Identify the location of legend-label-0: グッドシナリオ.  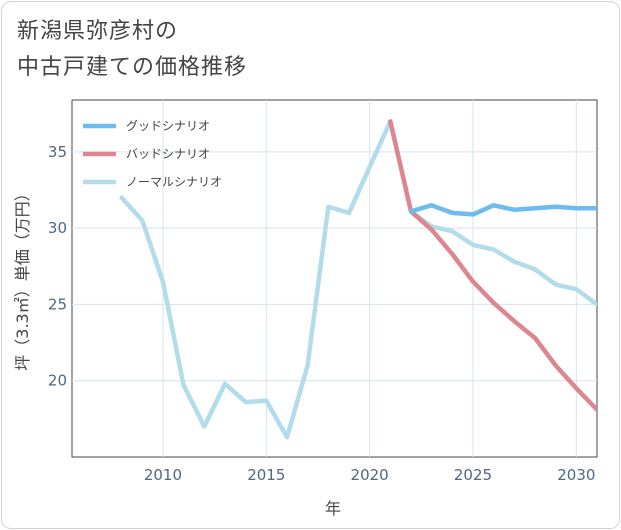
(168, 126).